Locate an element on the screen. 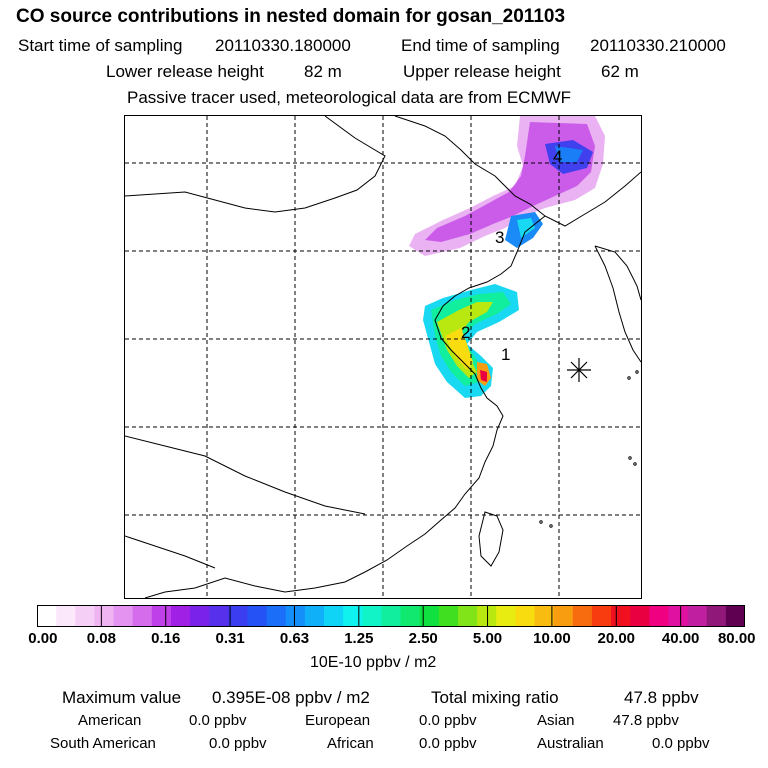 The width and height of the screenshot is (768, 768). region-australian-value: 0.0 ppbv is located at coordinates (681, 743).